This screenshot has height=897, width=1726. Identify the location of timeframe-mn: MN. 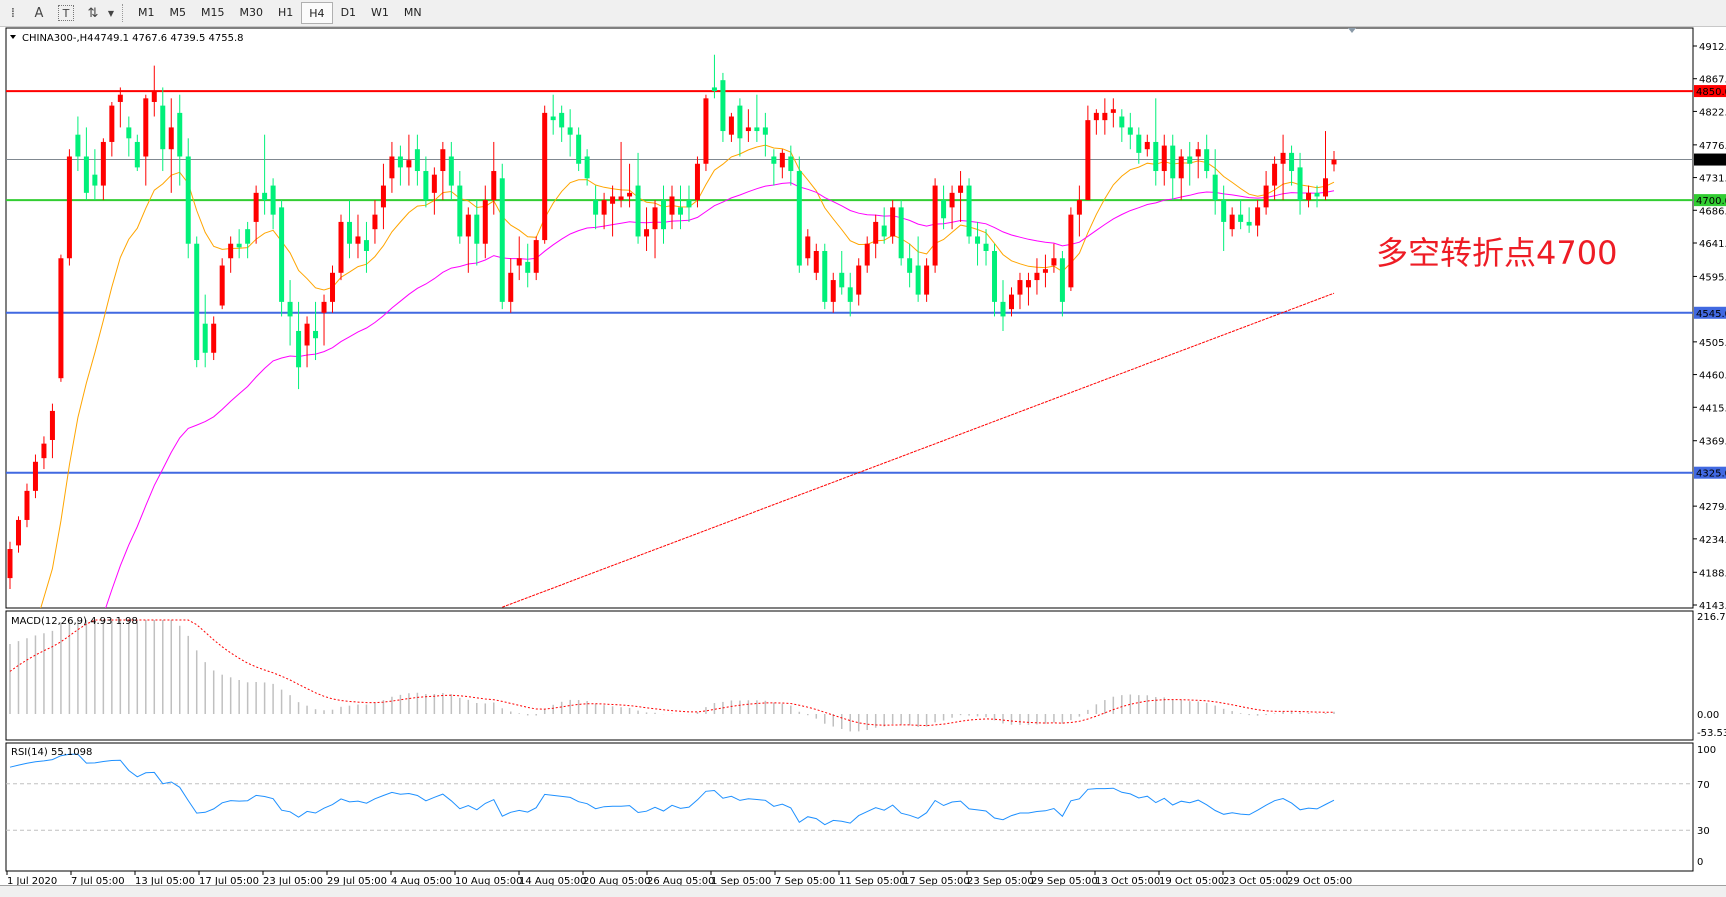
(412, 12).